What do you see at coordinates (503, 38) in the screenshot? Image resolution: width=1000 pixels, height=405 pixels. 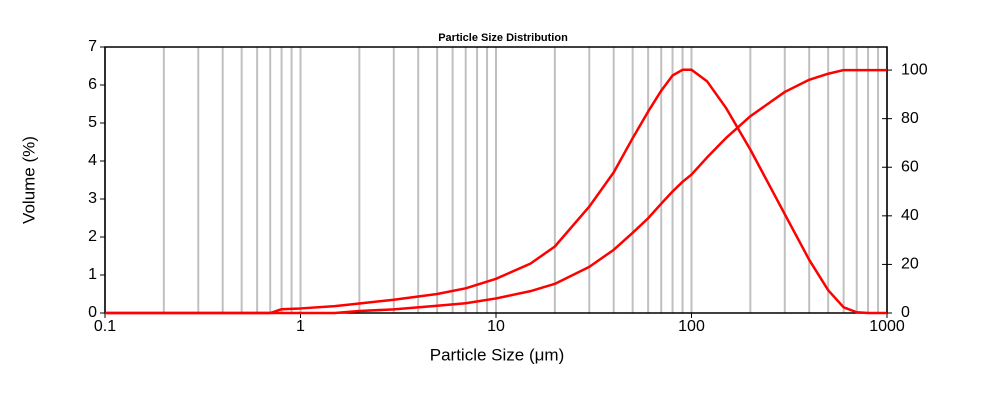 I see `chart-title: Particle Size Distribution` at bounding box center [503, 38].